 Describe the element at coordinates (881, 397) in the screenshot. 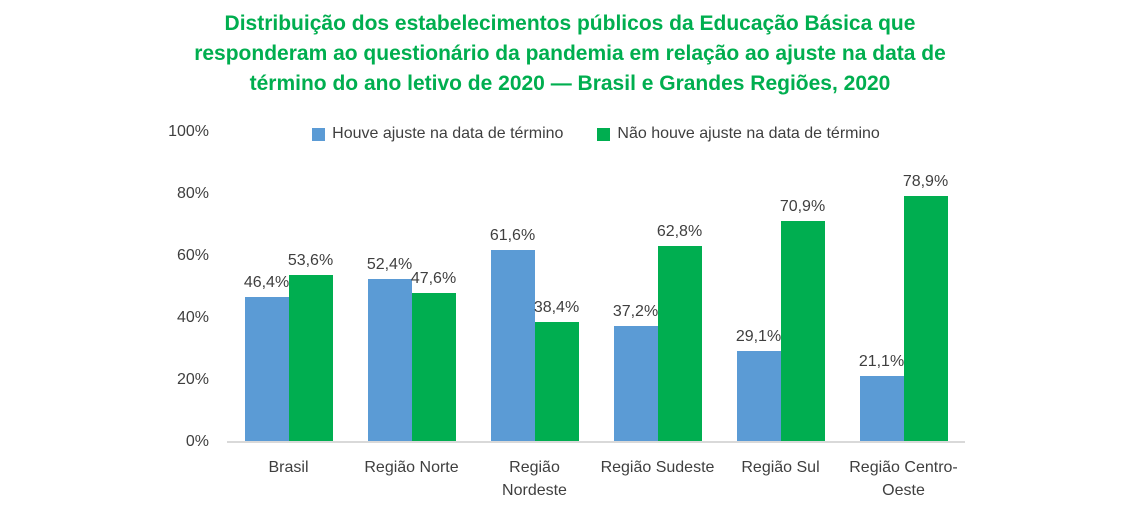

I see `bar-houve-ajuste: 21,1%` at that location.